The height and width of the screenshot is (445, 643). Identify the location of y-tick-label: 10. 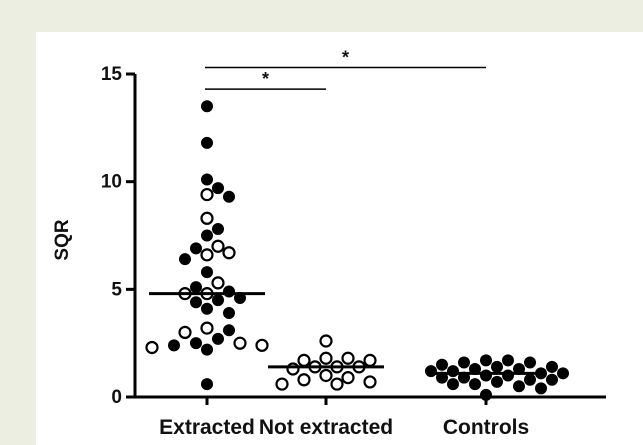
(111, 182).